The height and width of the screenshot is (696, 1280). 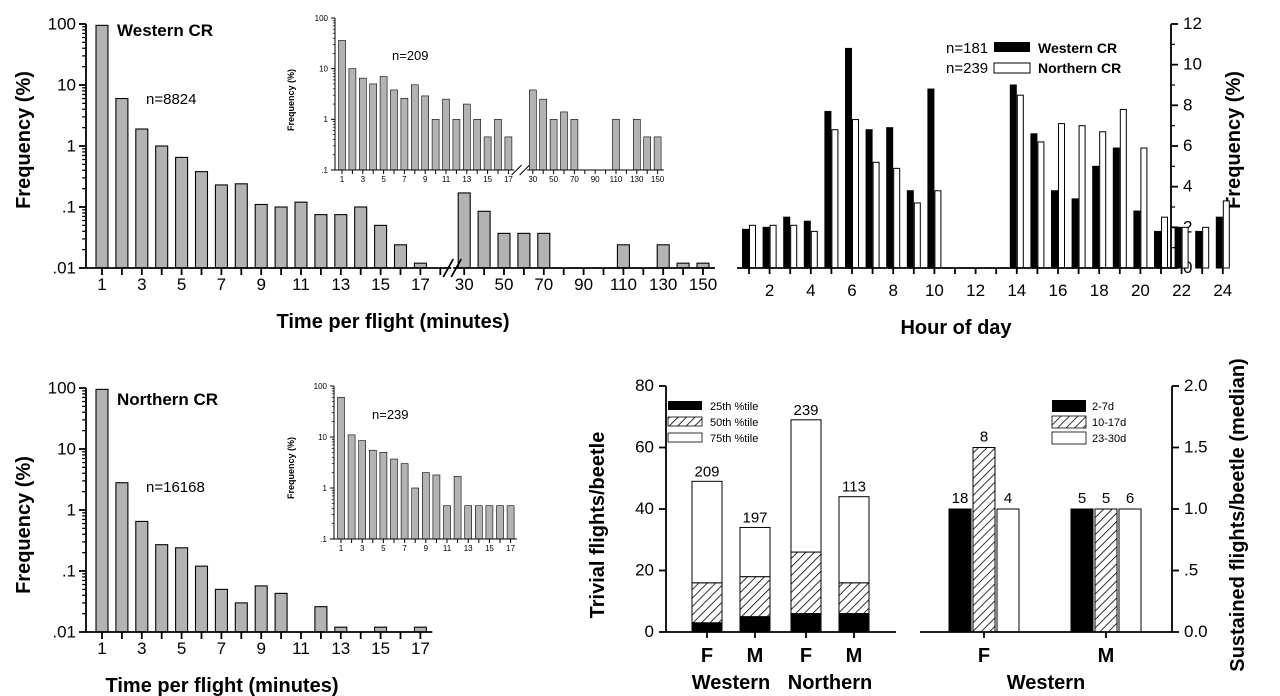 What do you see at coordinates (734, 407) in the screenshot?
I see `legend-label-25th: 25th %tile` at bounding box center [734, 407].